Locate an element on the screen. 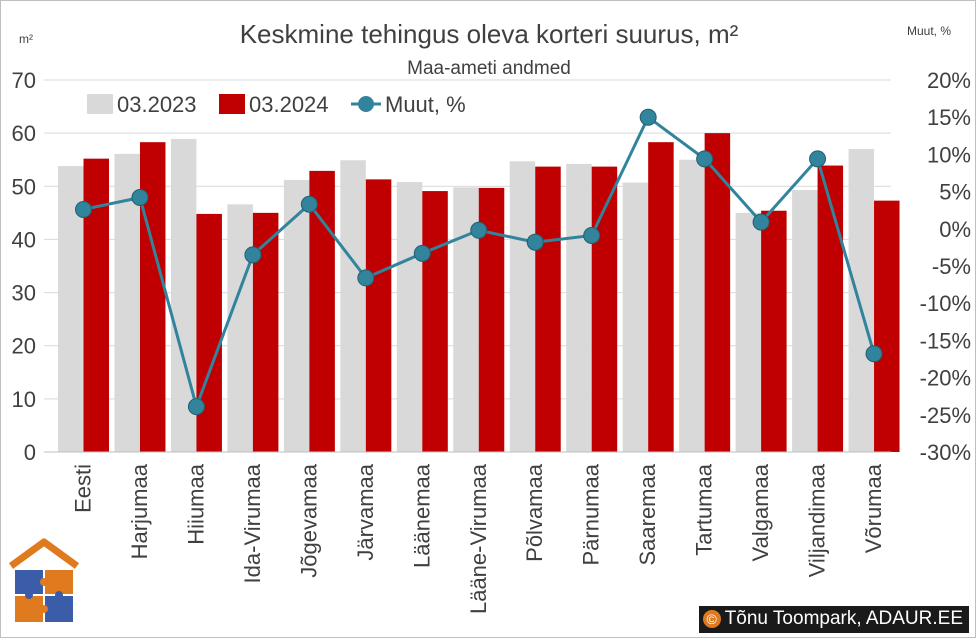 Image resolution: width=976 pixels, height=642 pixels. credit-text: Tõnu Toompark, ADAUR.EE is located at coordinates (843, 618).